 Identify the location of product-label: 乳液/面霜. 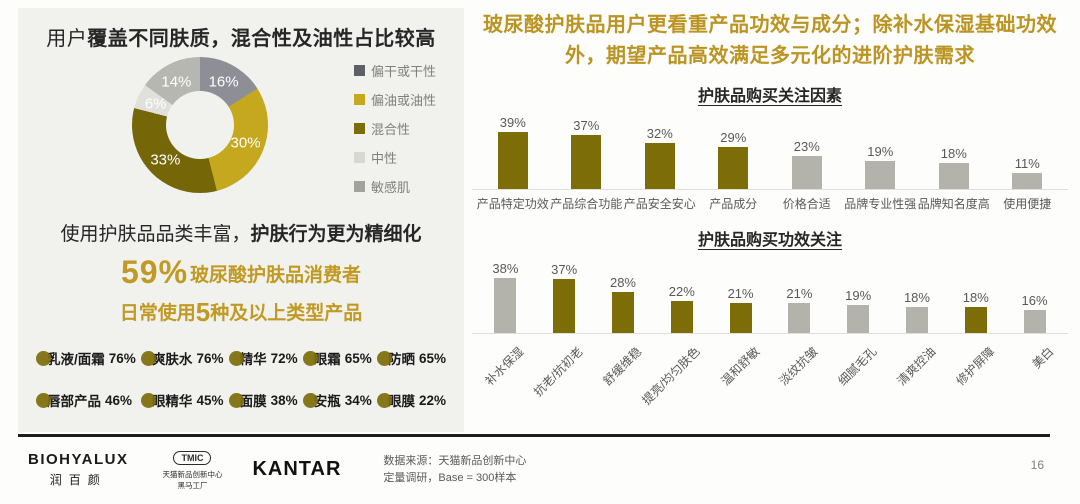
(76, 359).